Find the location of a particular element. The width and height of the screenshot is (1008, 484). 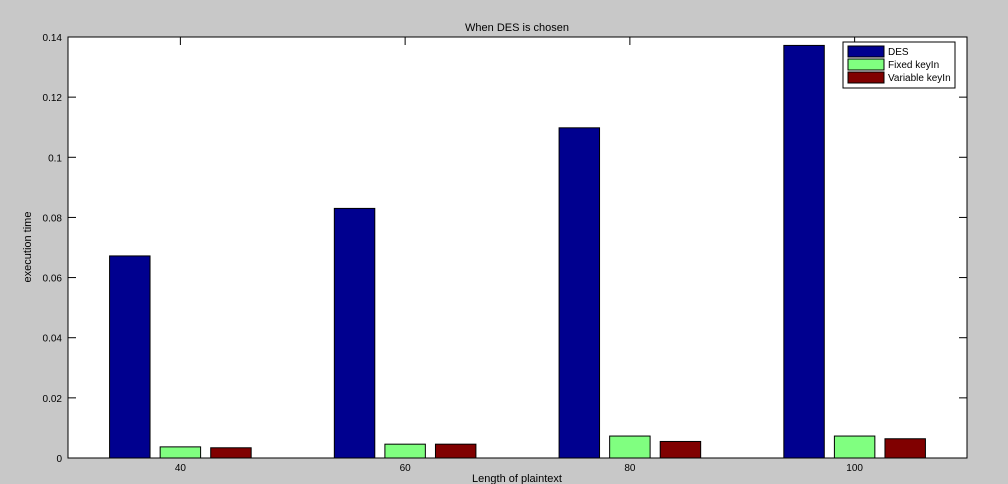

x-tick-label: 40 is located at coordinates (181, 468).